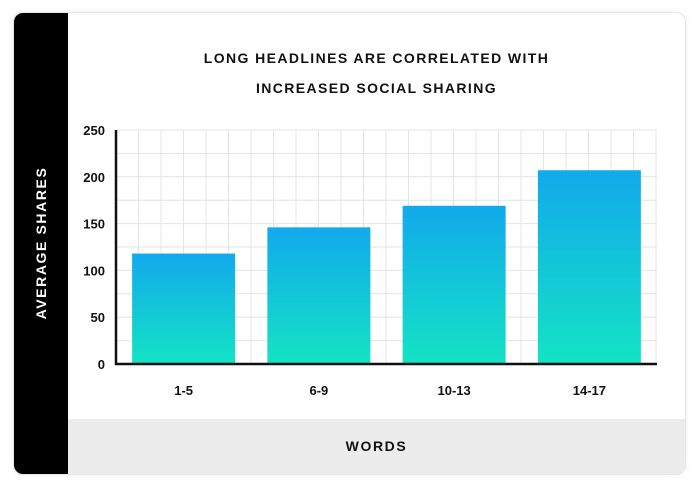 The image size is (700, 483). I want to click on y-tick-label: 150, so click(94, 224).